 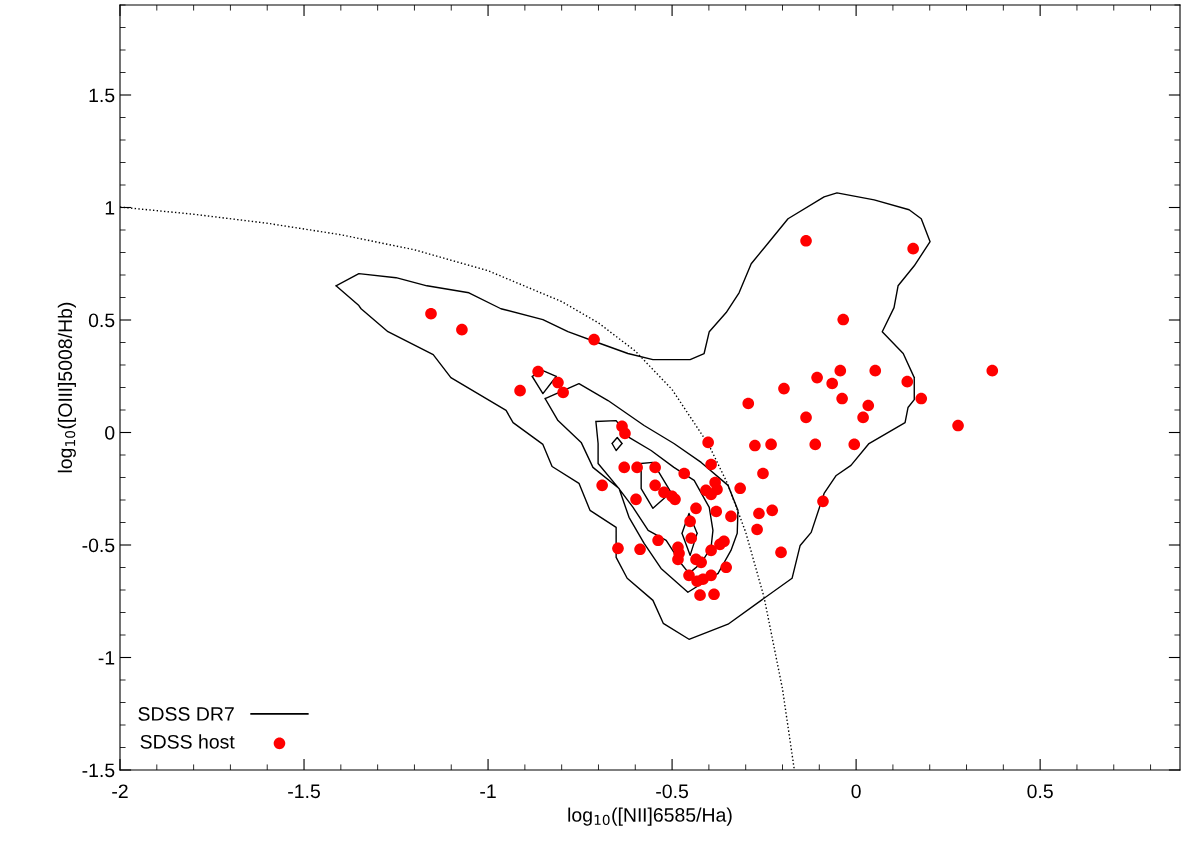 What do you see at coordinates (110, 208) in the screenshot?
I see `y-tick-label: 1` at bounding box center [110, 208].